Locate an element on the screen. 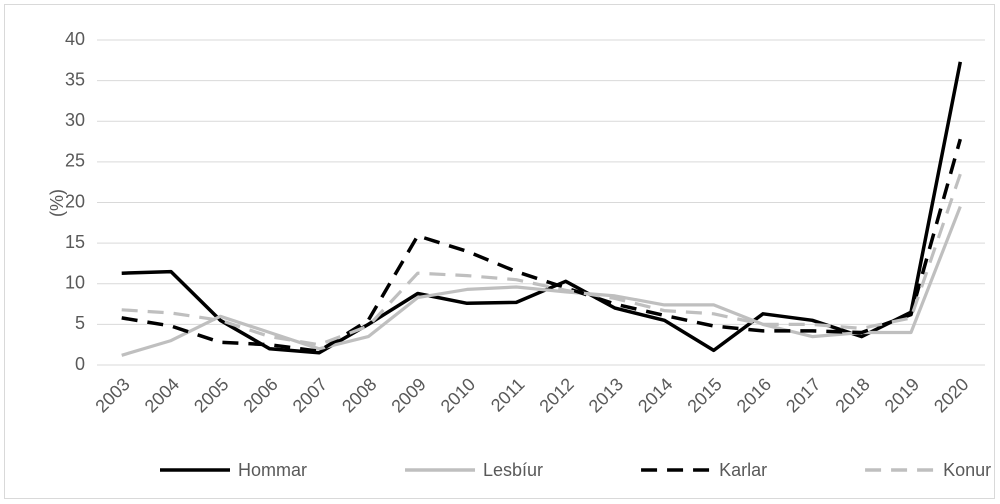  legend-label: Lesbíur is located at coordinates (513, 470).